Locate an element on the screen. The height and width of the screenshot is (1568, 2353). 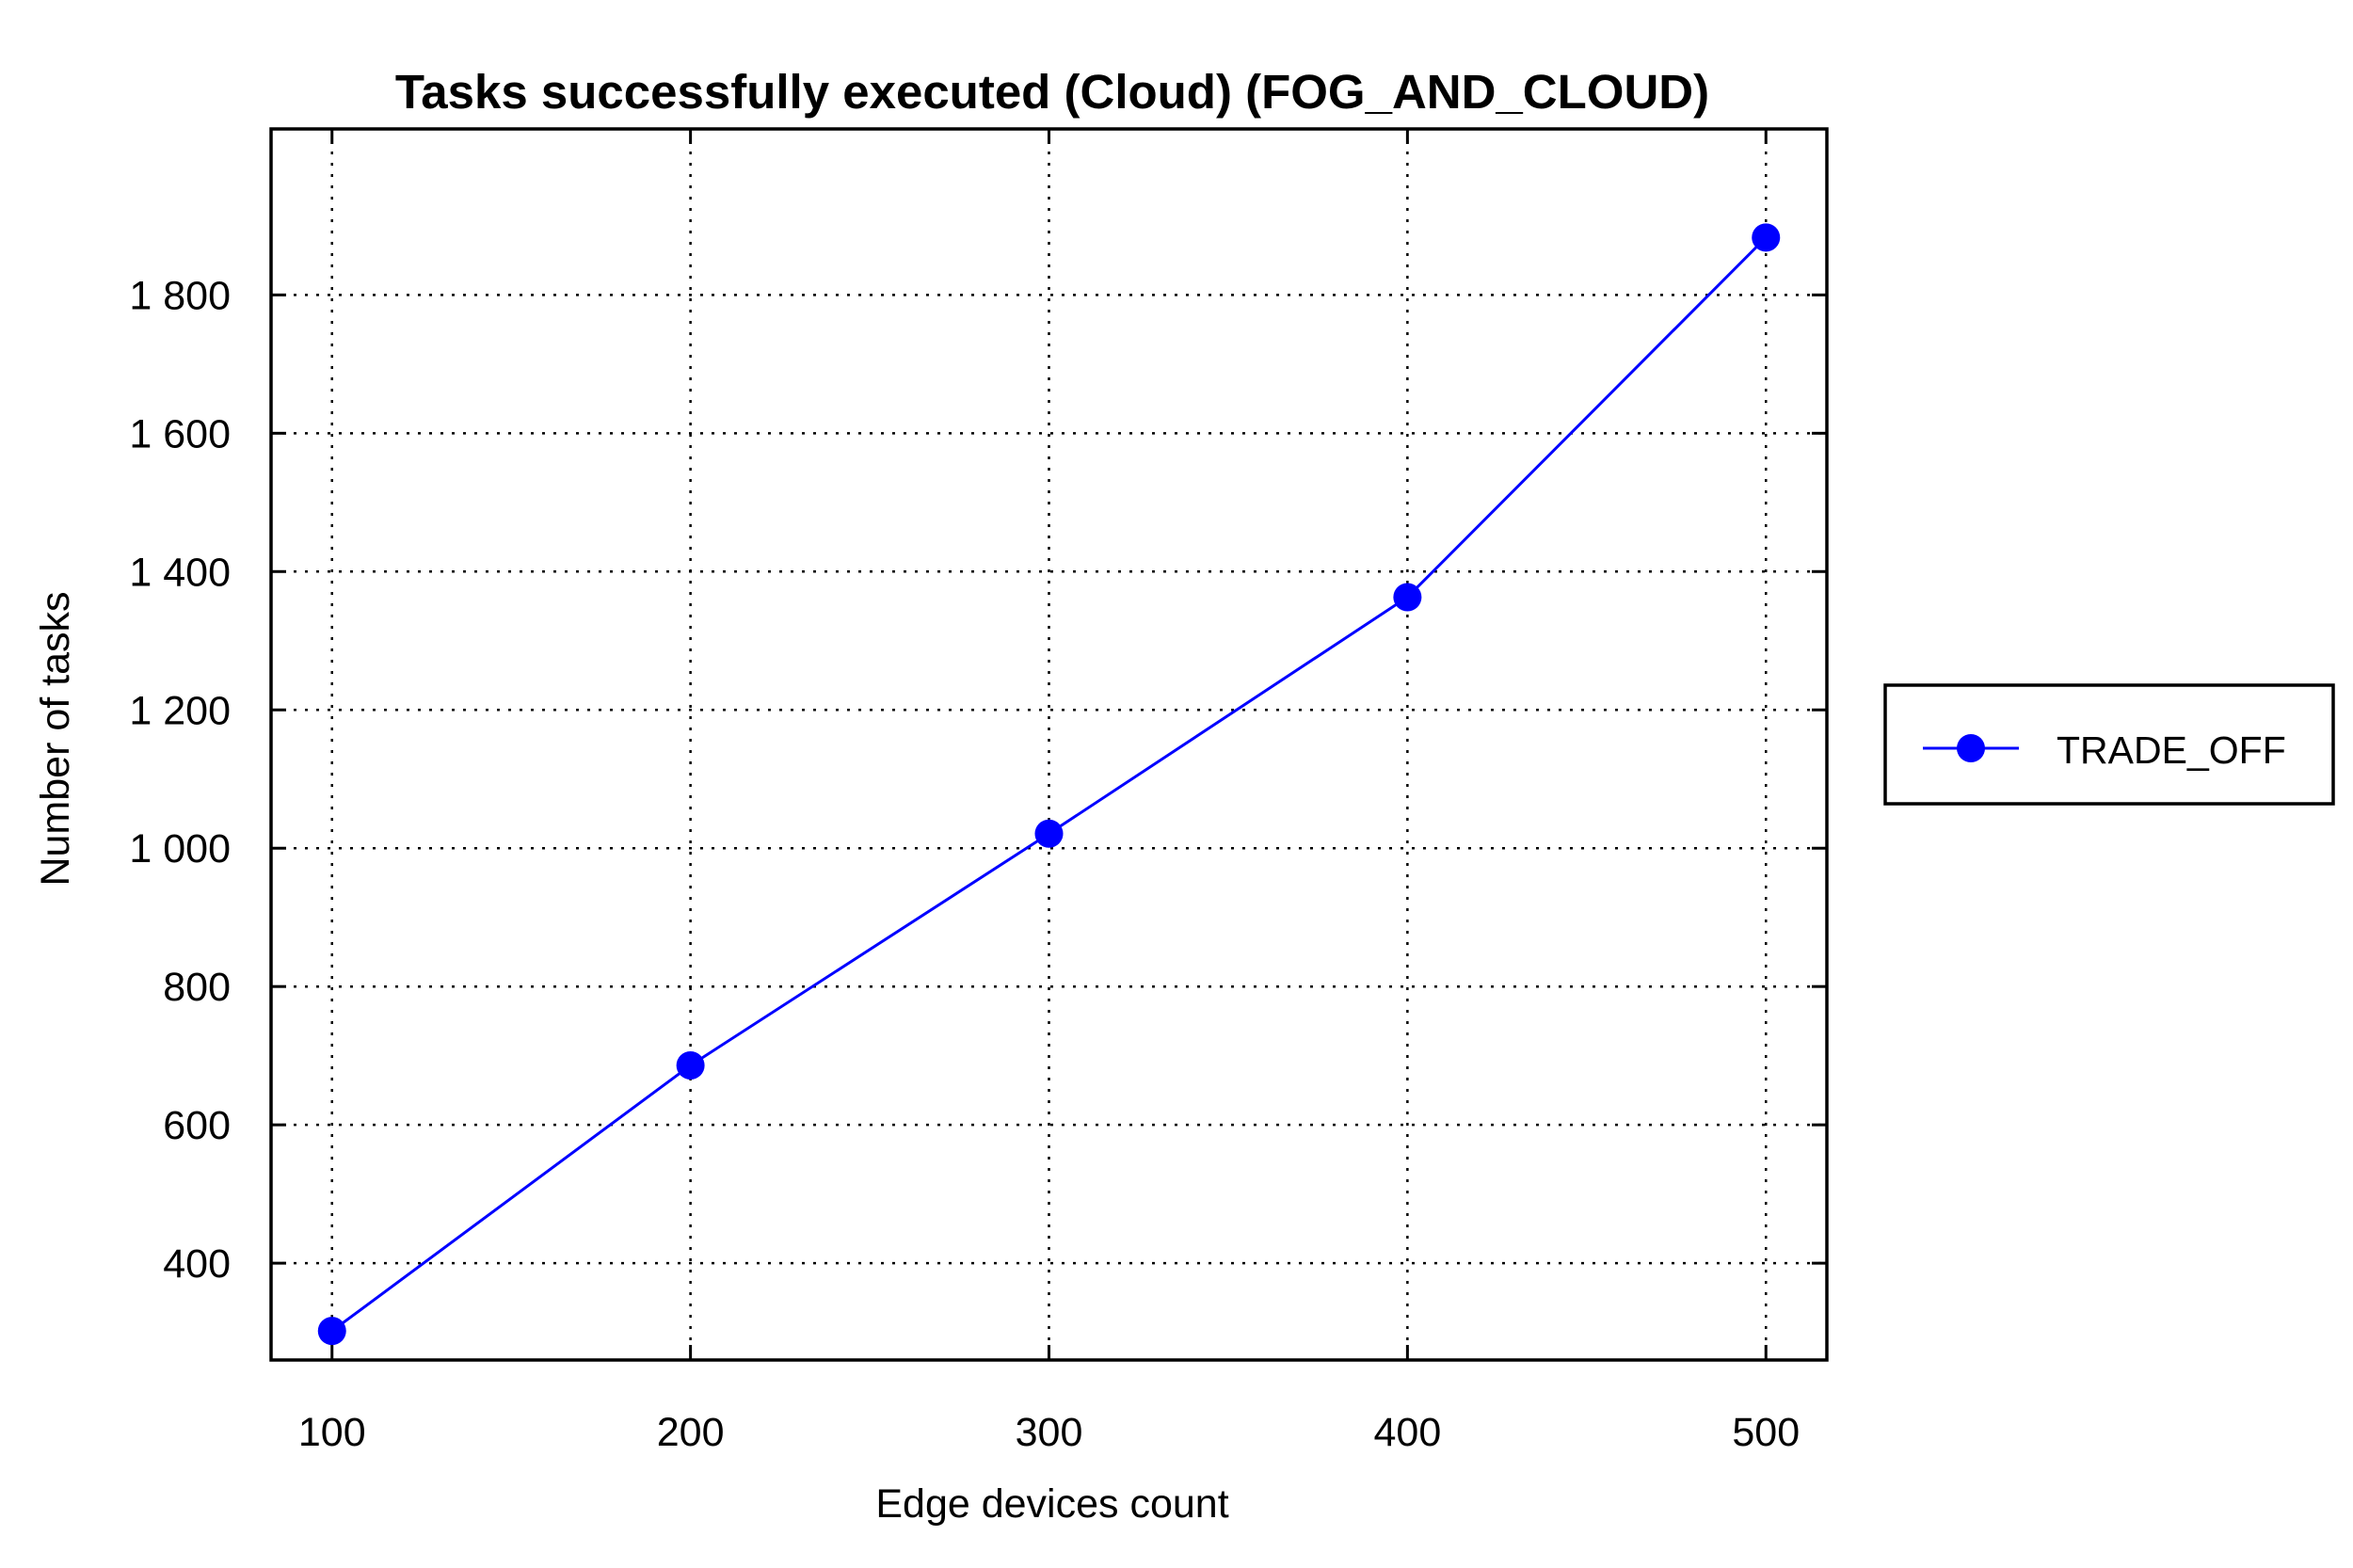
y-axis-label: Number of tasks is located at coordinates (55, 738).